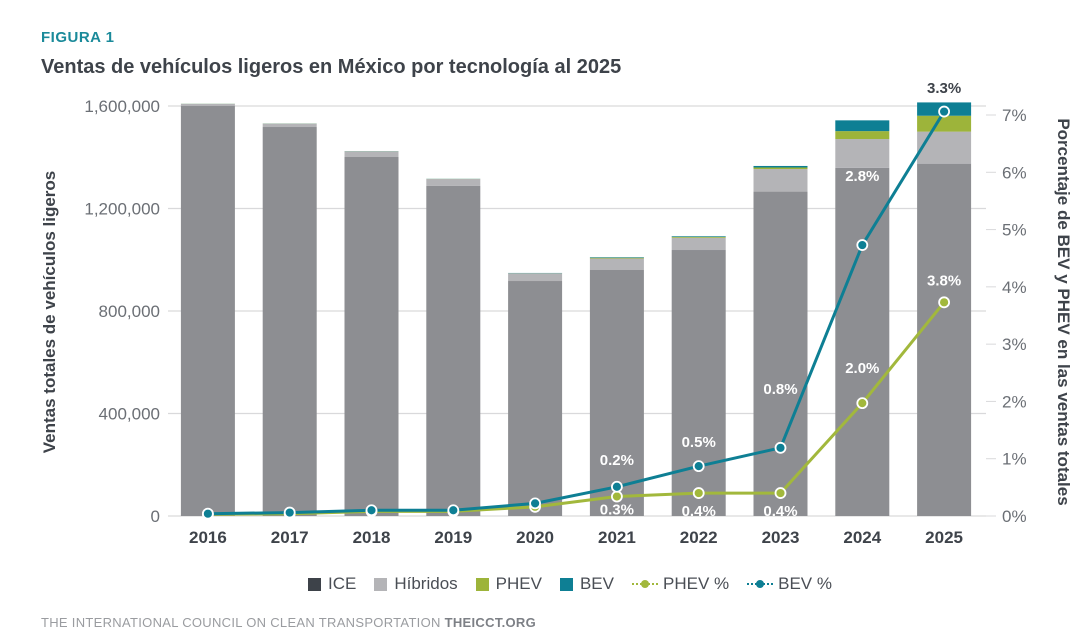 The width and height of the screenshot is (1080, 644). Describe the element at coordinates (1014, 459) in the screenshot. I see `right-tick-label: 1%` at that location.